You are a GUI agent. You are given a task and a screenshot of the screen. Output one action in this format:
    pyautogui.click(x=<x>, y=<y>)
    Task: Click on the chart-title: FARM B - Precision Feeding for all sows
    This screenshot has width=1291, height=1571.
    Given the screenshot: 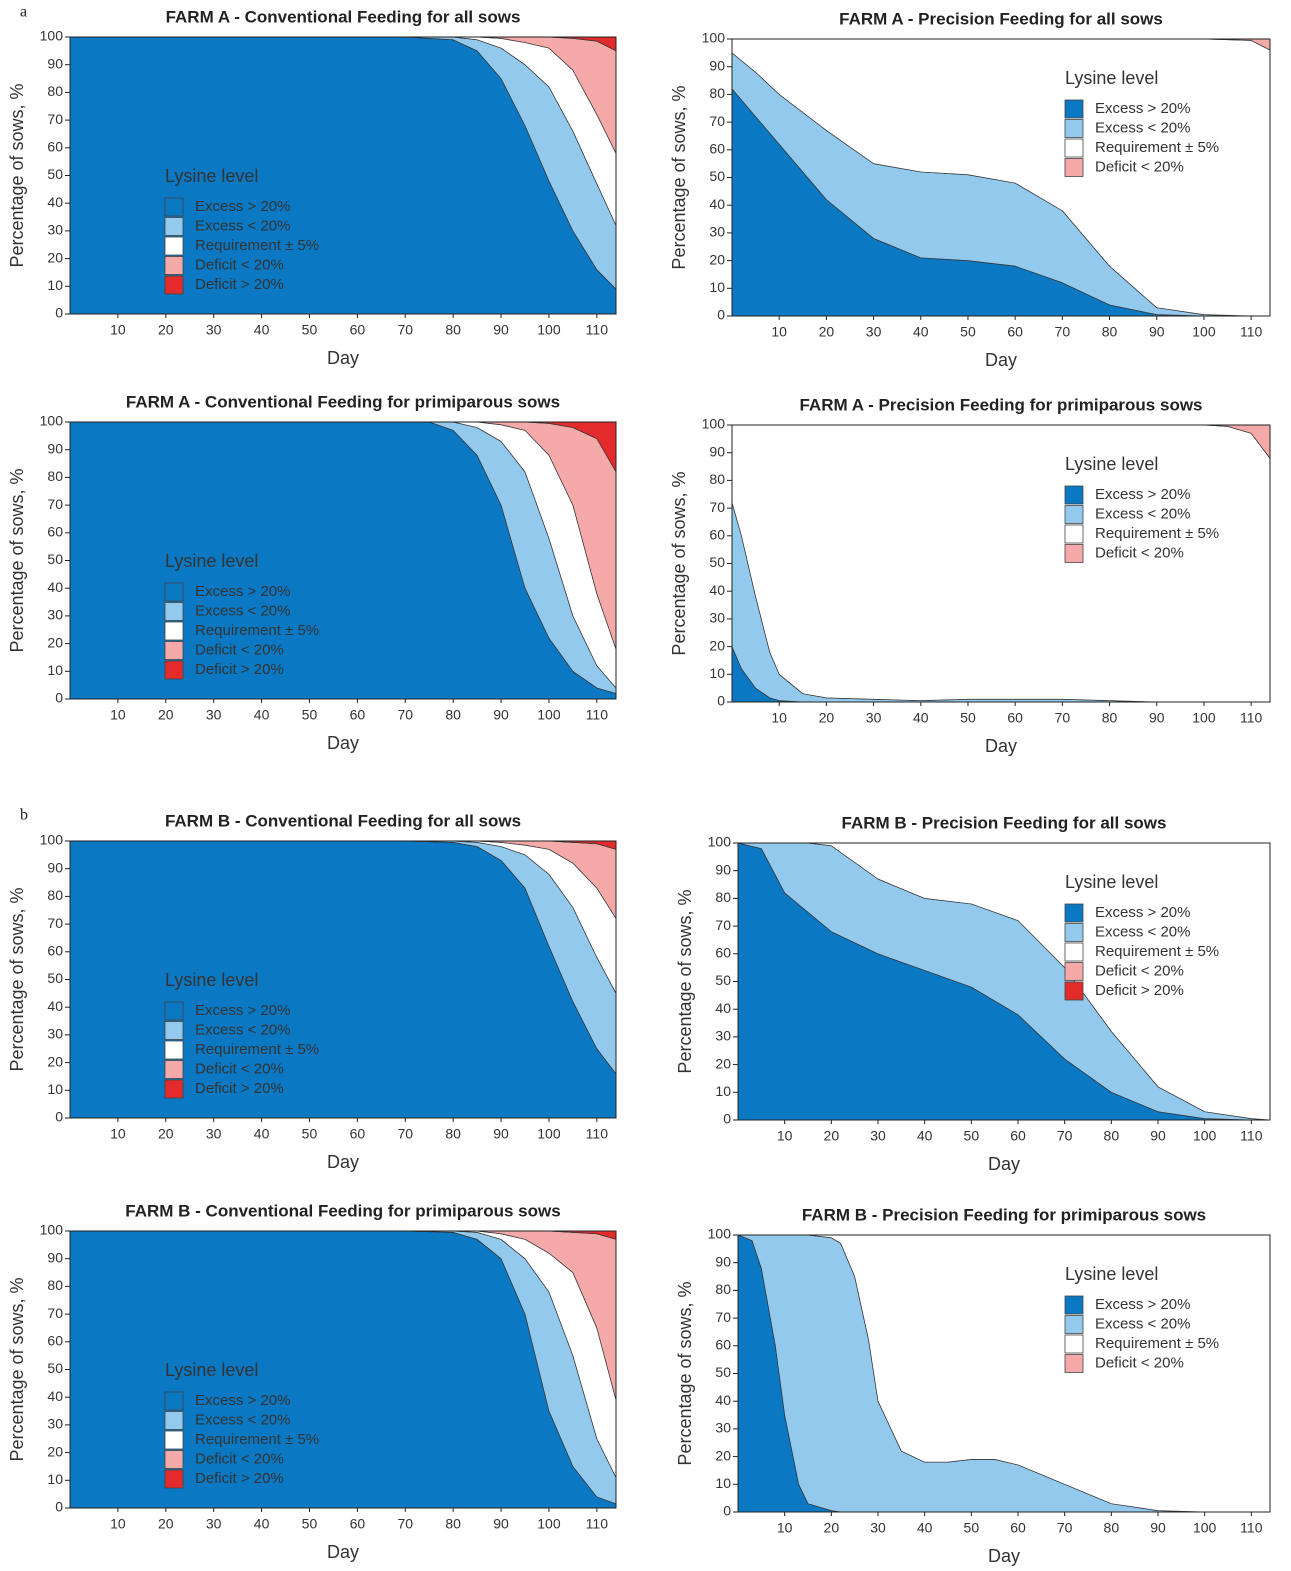 What is the action you would take?
    pyautogui.click(x=1004, y=822)
    